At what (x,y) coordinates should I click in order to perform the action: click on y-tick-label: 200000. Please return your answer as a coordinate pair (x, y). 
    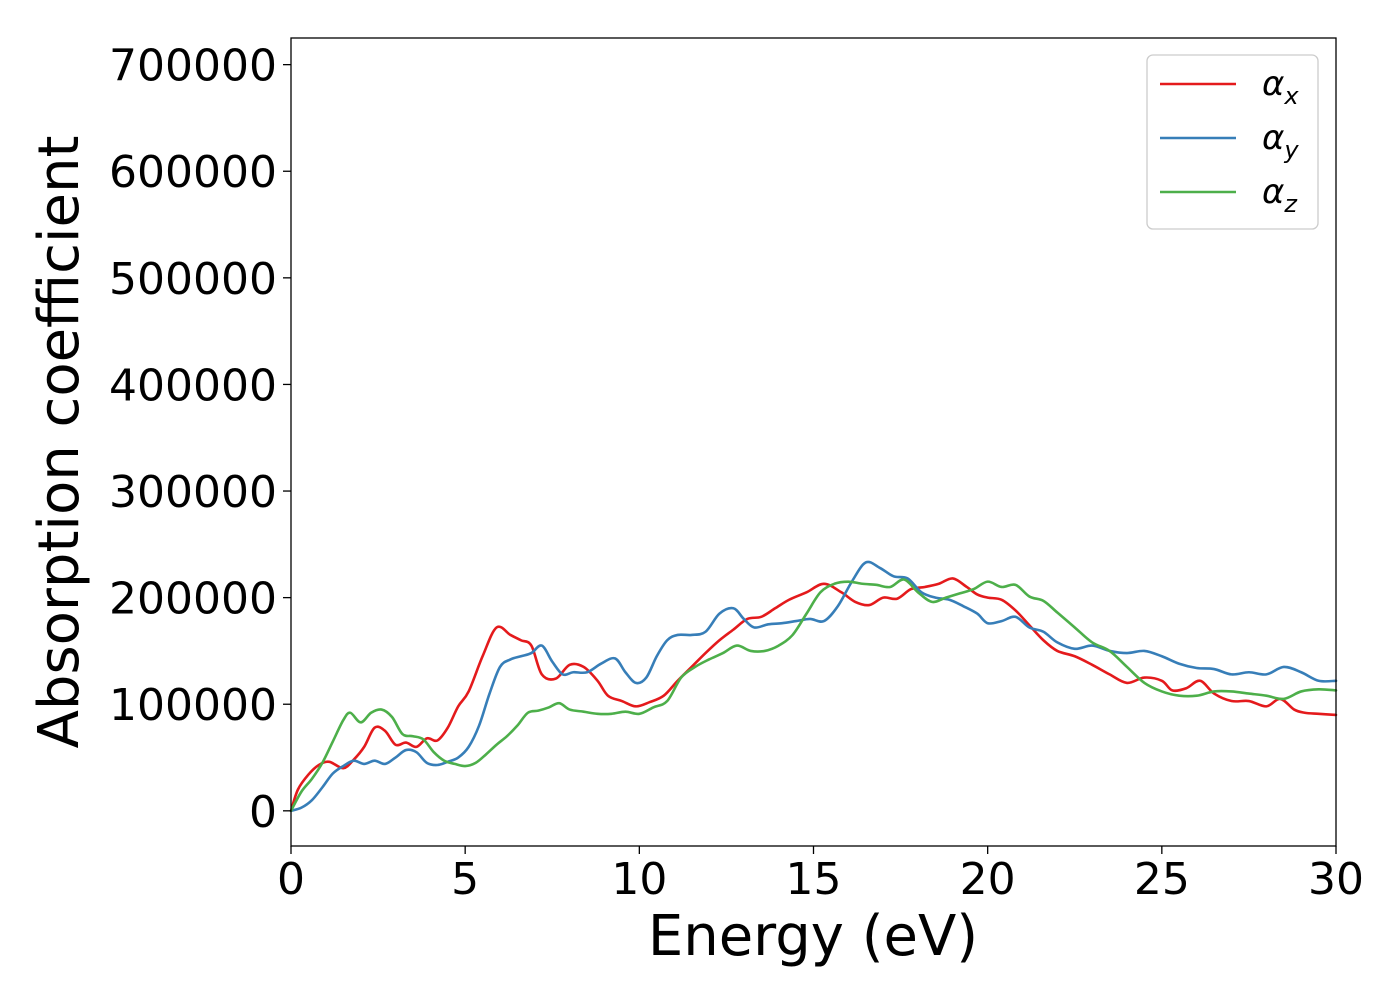
    Looking at the image, I should click on (193, 599).